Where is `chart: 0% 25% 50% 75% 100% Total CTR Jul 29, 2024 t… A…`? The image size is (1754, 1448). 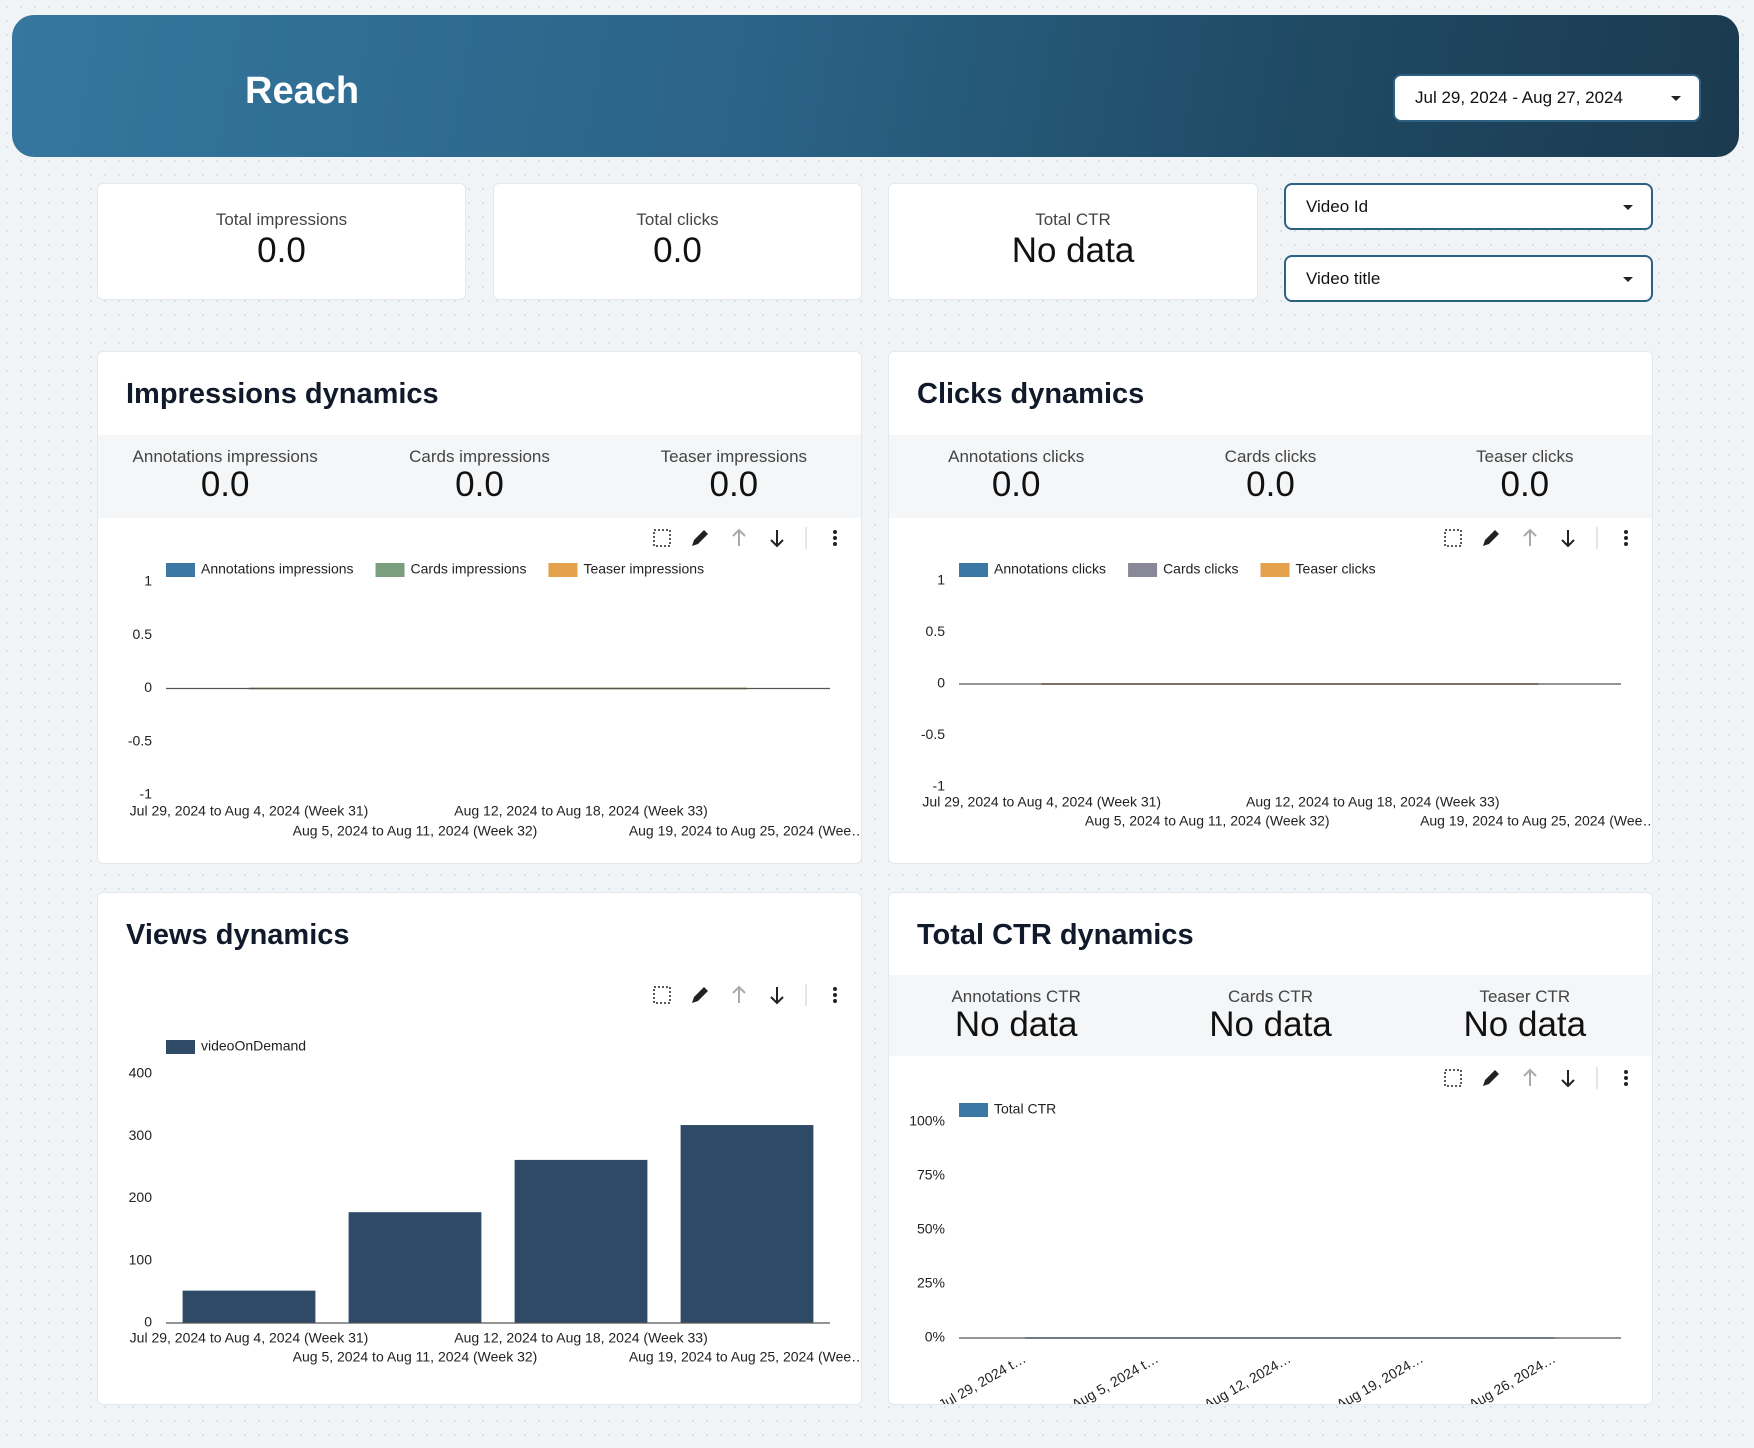 chart: 0% 25% 50% 75% 100% Total CTR Jul 29, 2024 t… A… is located at coordinates (1268, 1235).